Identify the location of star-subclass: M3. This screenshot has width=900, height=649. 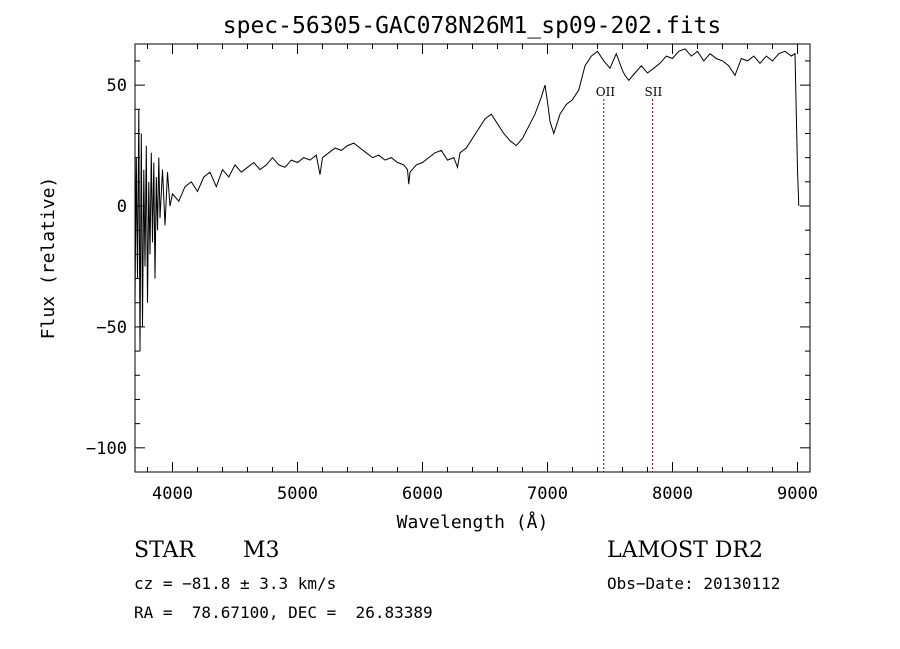
(261, 550).